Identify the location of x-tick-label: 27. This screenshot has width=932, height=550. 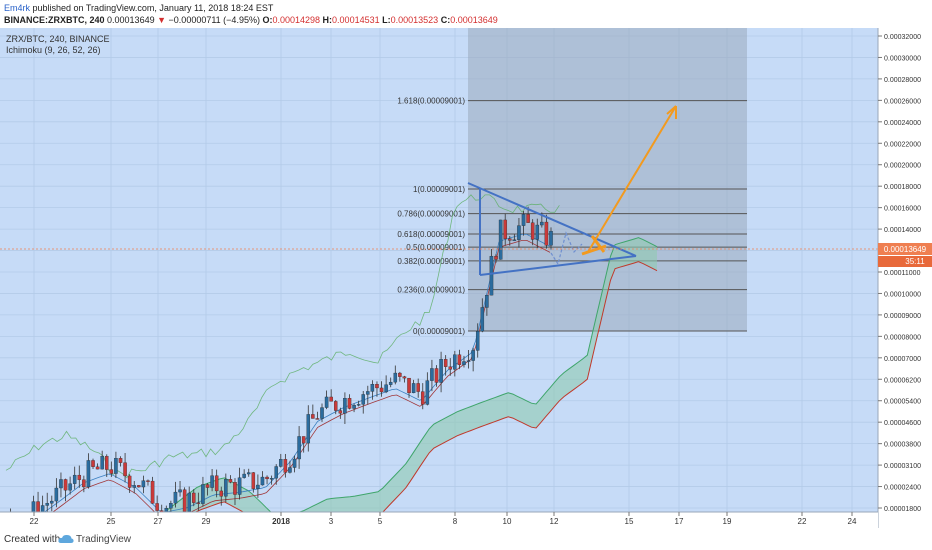
(158, 521).